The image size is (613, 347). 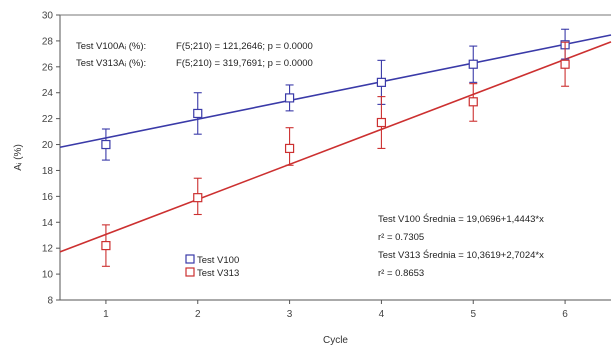 What do you see at coordinates (48, 275) in the screenshot?
I see `y-tick-label: 10` at bounding box center [48, 275].